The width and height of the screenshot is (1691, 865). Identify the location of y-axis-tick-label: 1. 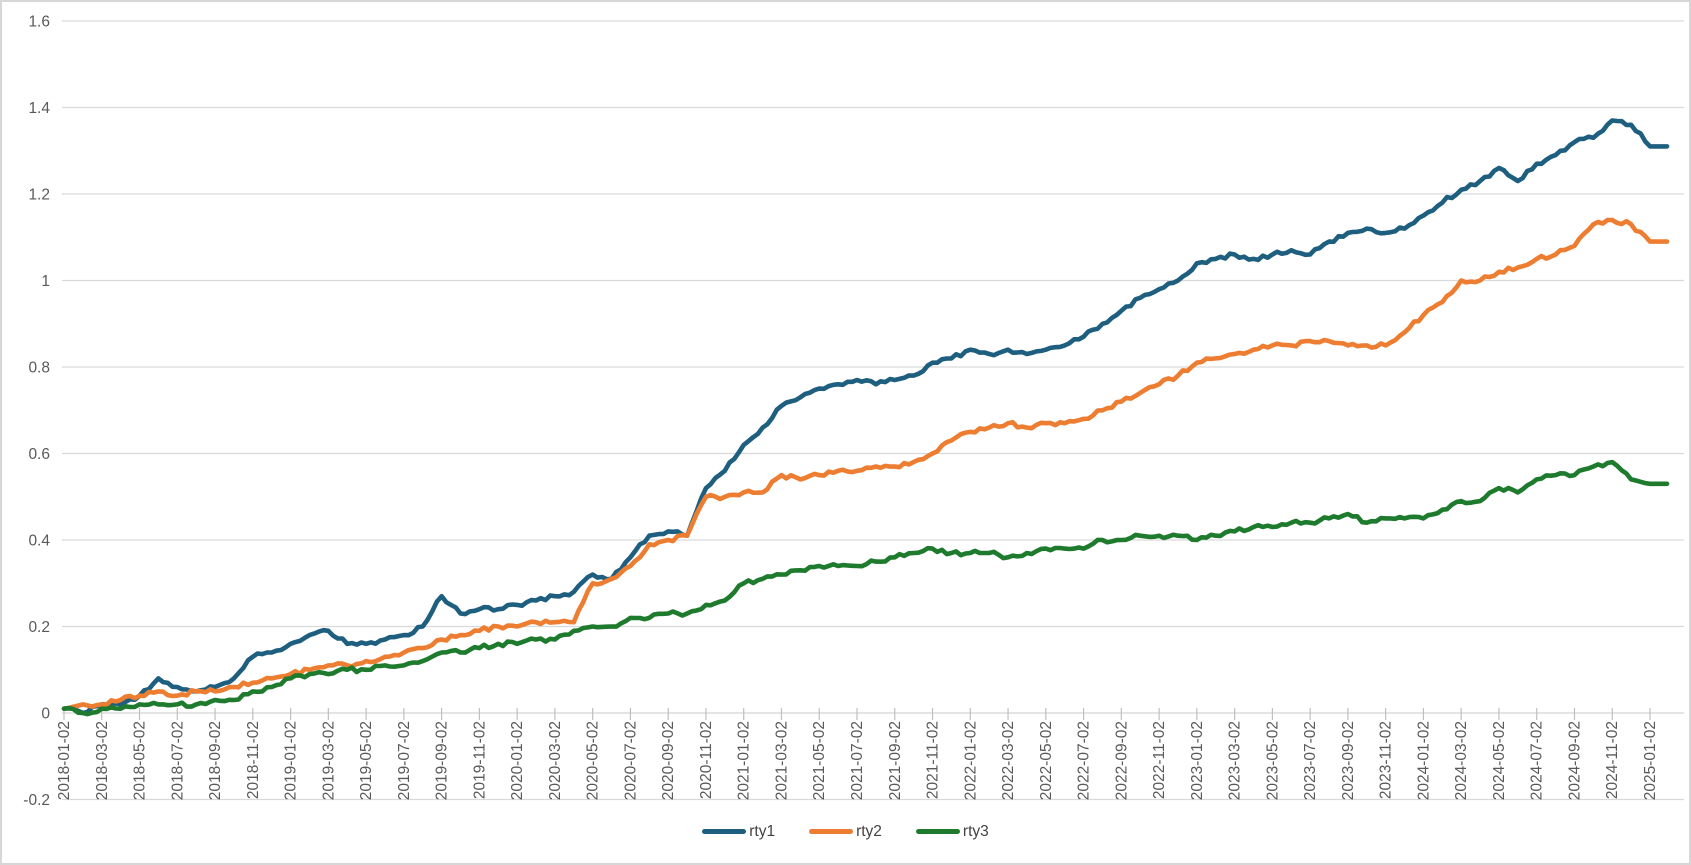
(45, 281).